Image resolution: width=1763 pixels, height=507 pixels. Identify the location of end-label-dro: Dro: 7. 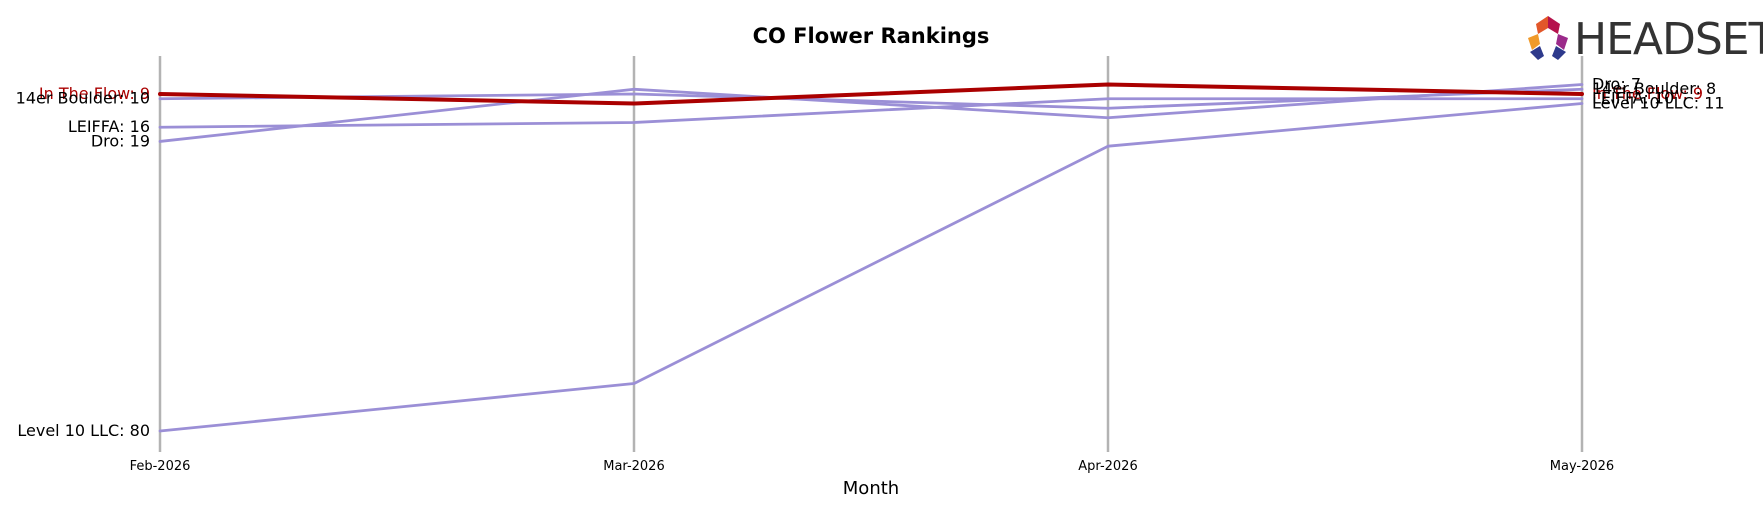
(1616, 83).